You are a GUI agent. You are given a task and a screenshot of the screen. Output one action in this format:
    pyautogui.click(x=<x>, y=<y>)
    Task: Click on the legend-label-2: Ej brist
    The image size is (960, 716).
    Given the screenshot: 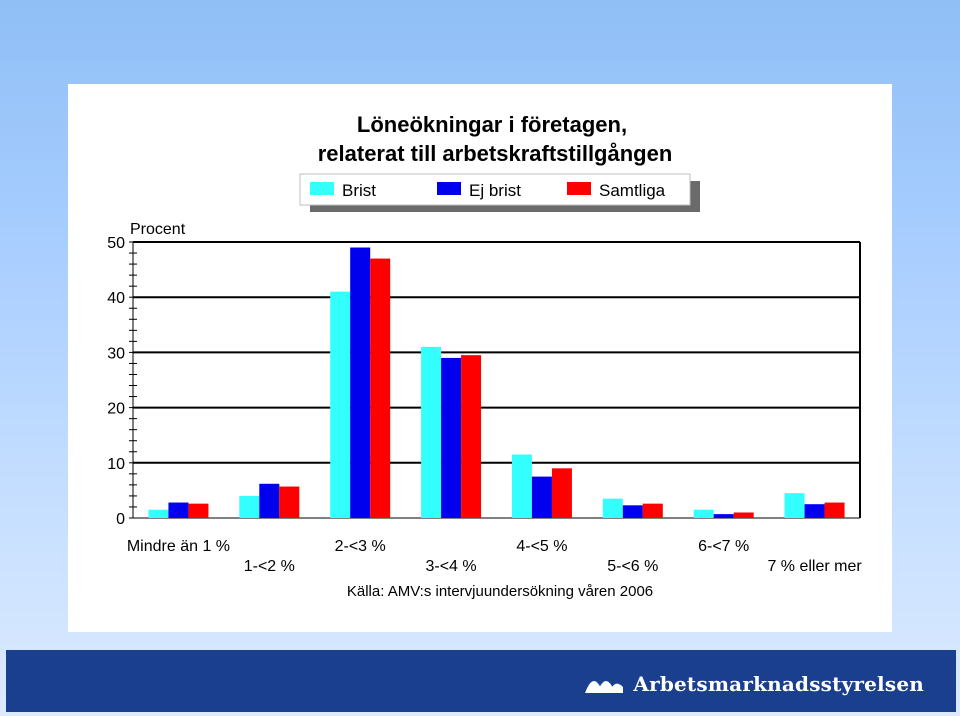 What is the action you would take?
    pyautogui.click(x=495, y=190)
    